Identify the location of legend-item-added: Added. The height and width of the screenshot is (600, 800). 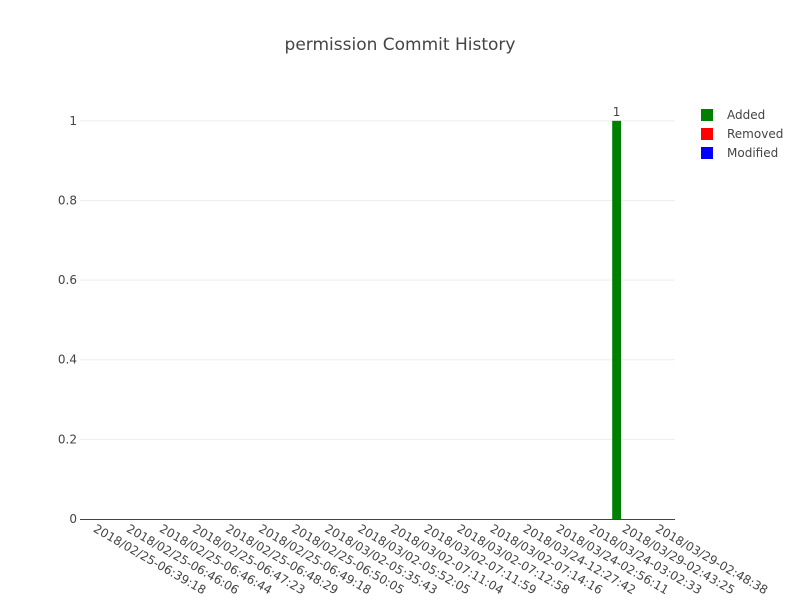
(733, 115).